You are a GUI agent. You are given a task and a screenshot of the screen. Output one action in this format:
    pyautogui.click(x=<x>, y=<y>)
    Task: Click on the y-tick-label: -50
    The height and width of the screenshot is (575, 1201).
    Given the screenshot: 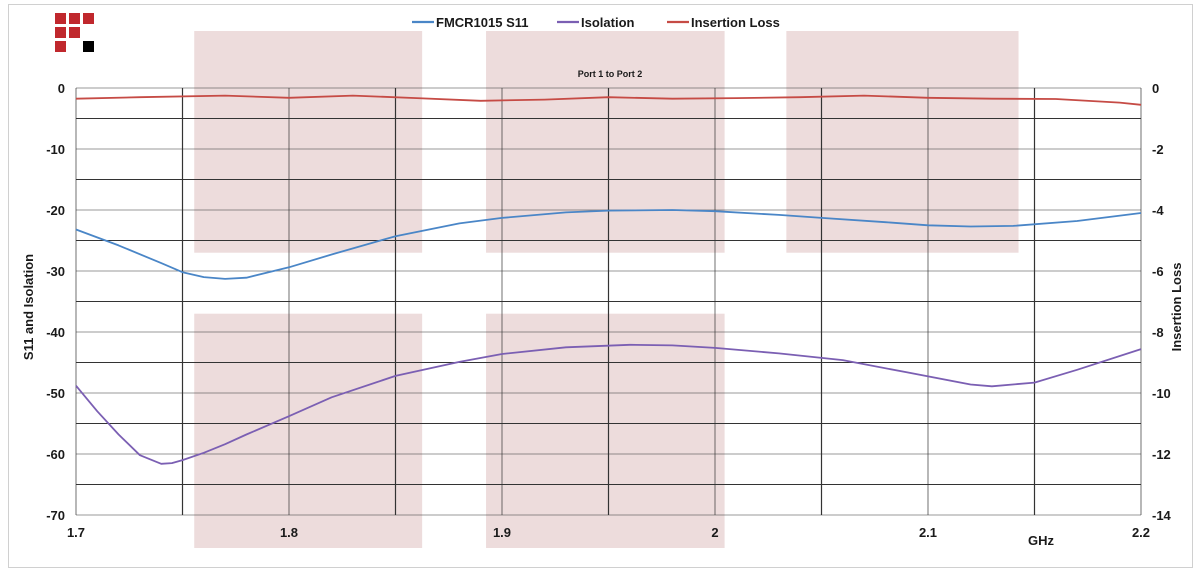 What is the action you would take?
    pyautogui.click(x=55, y=393)
    